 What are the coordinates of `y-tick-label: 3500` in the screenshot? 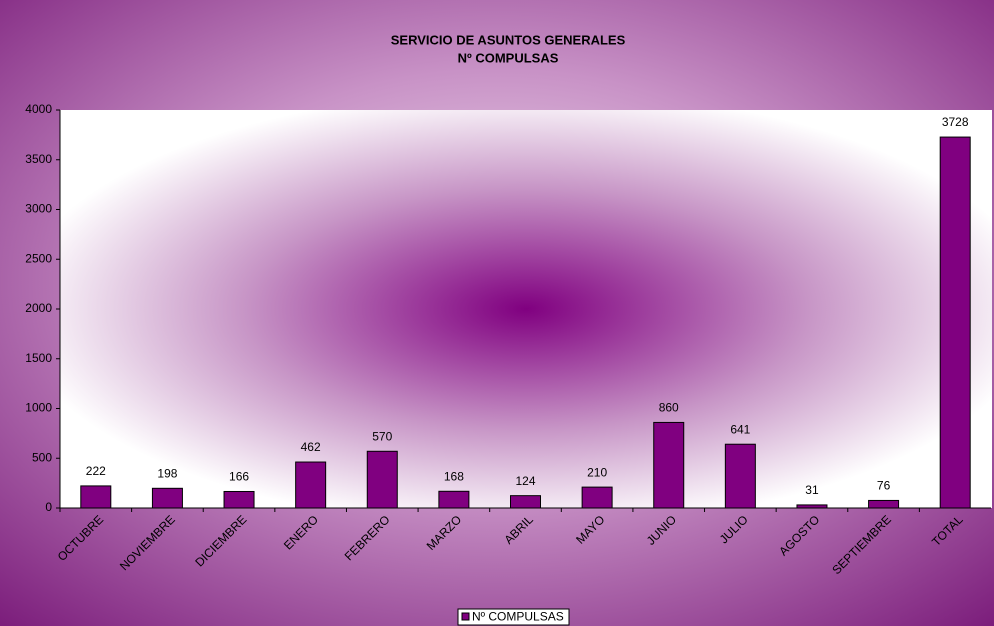 It's located at (38, 159).